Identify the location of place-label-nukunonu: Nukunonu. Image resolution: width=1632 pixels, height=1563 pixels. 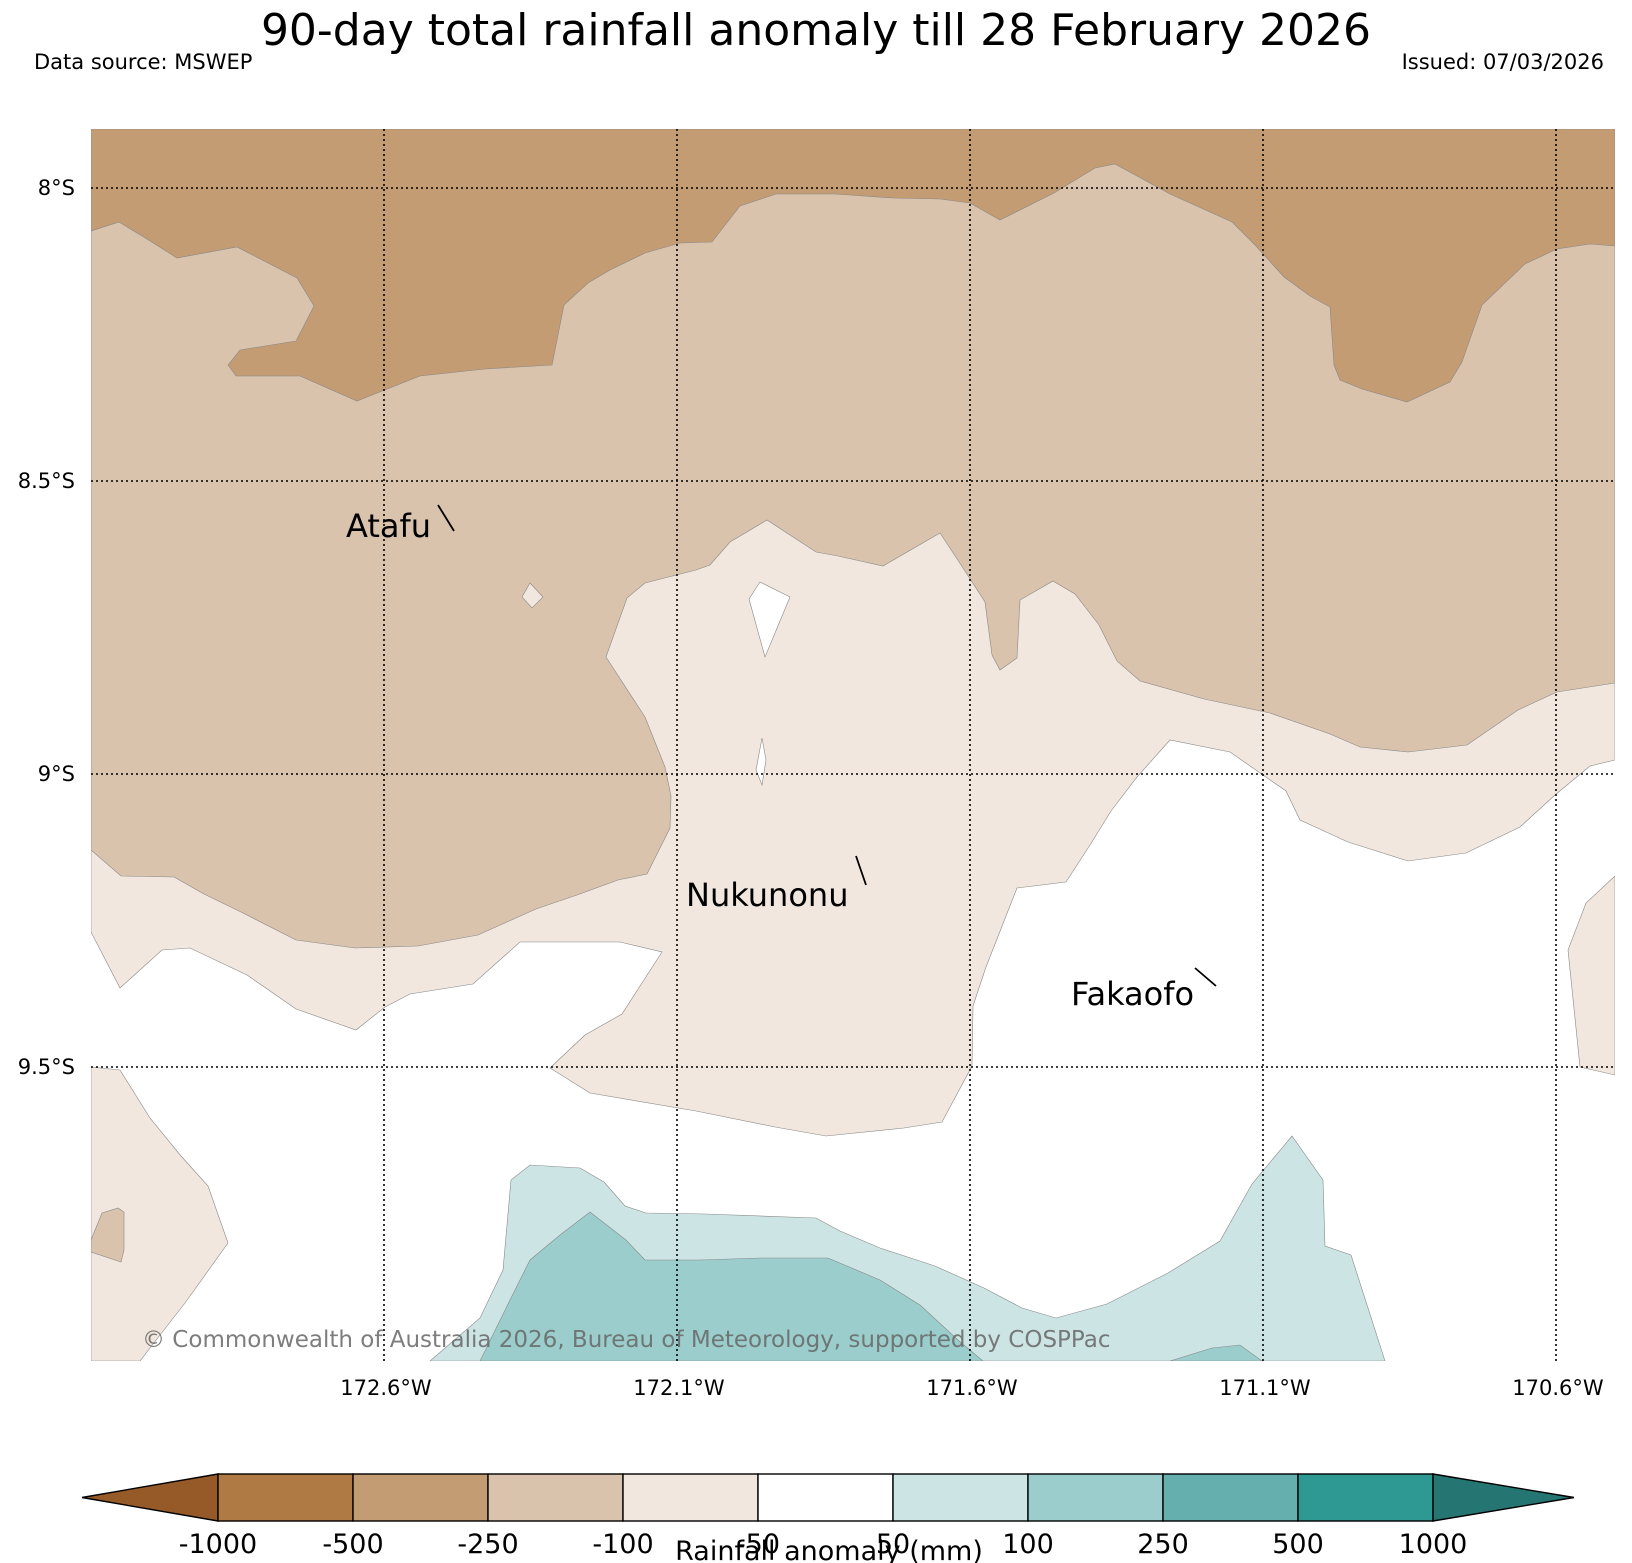
(767, 895).